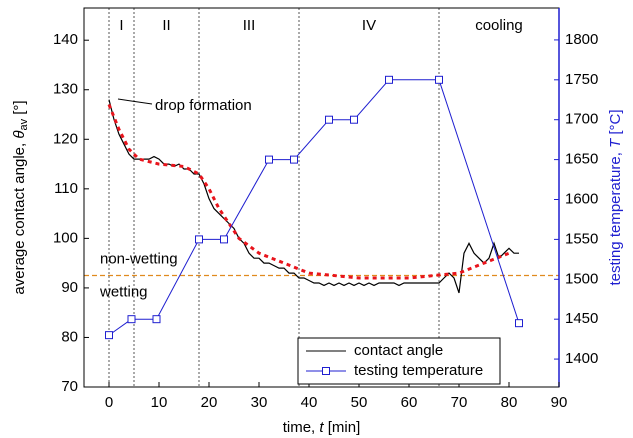 Image resolution: width=633 pixels, height=438 pixels. I want to click on y-tick-label: 140, so click(65, 39).